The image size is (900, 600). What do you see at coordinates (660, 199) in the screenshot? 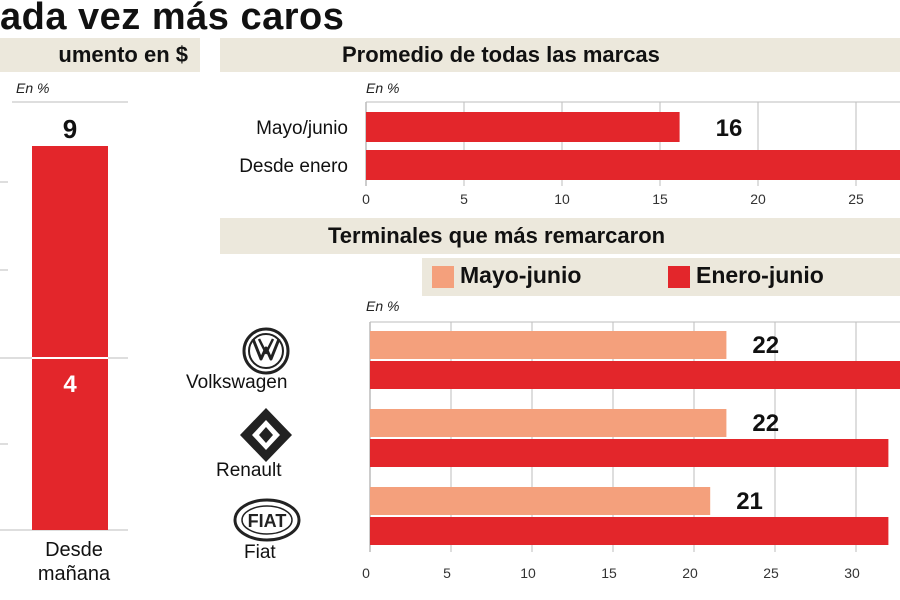
I see `avg-x-tick-label: 15` at bounding box center [660, 199].